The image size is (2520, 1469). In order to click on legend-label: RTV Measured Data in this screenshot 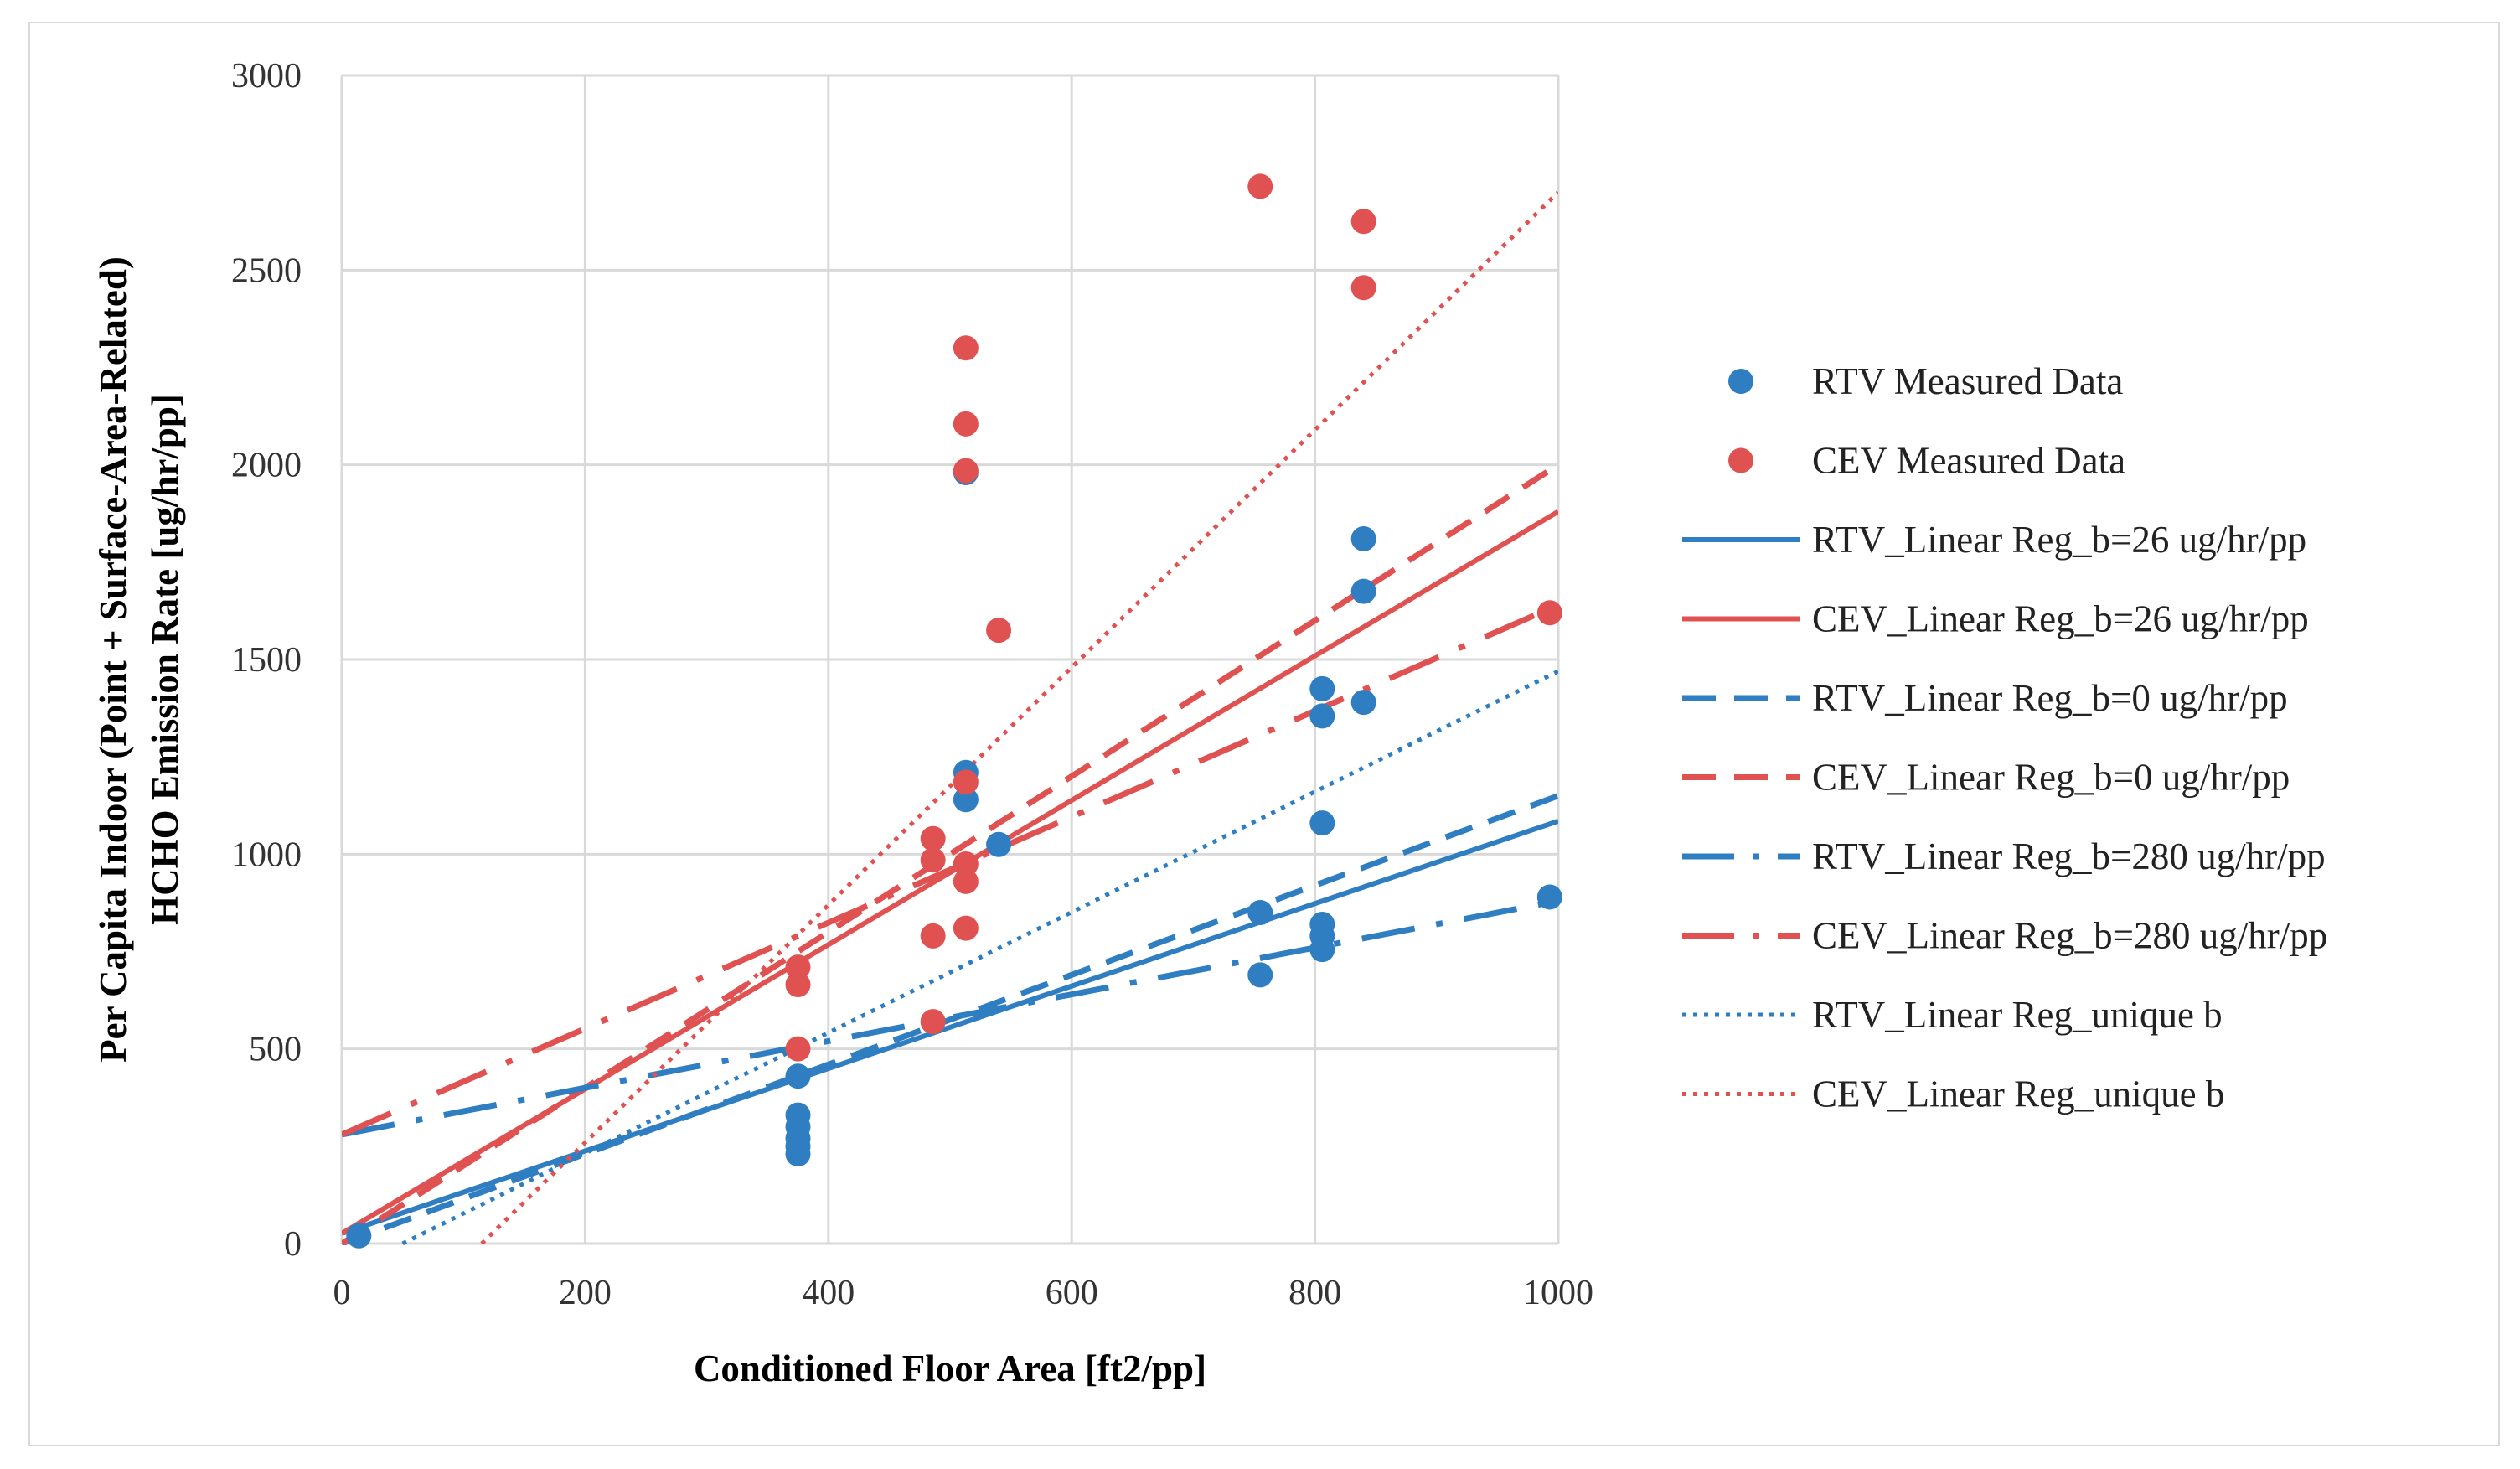, I will do `click(1967, 381)`.